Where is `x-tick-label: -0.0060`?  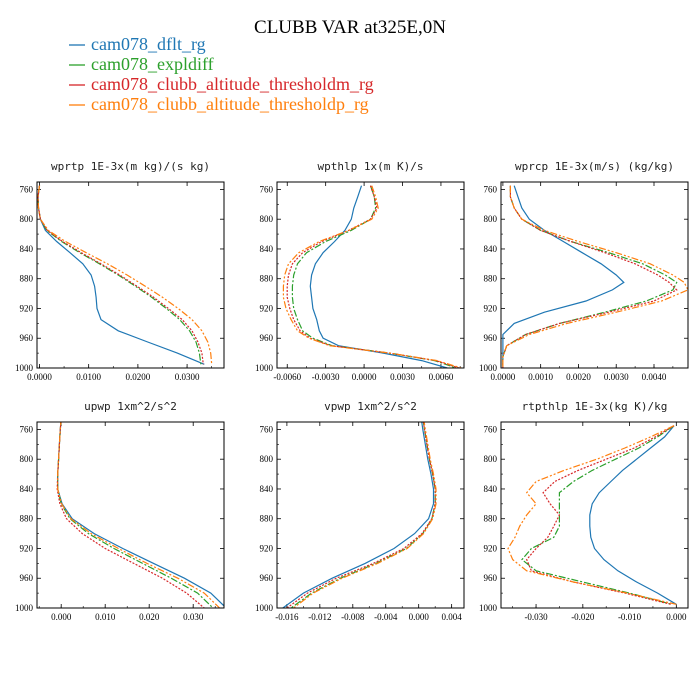
x-tick-label: -0.0060 is located at coordinates (287, 377).